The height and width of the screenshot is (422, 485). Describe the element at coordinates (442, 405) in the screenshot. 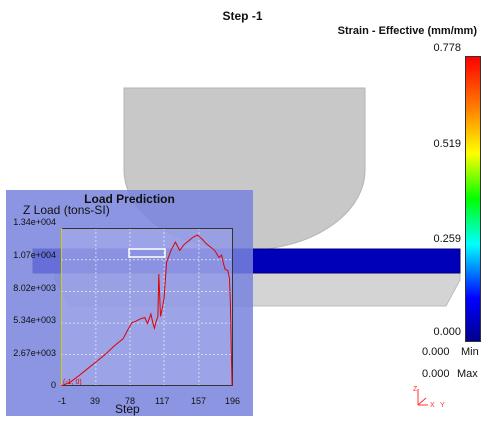

I see `triad-y-label: Y` at that location.